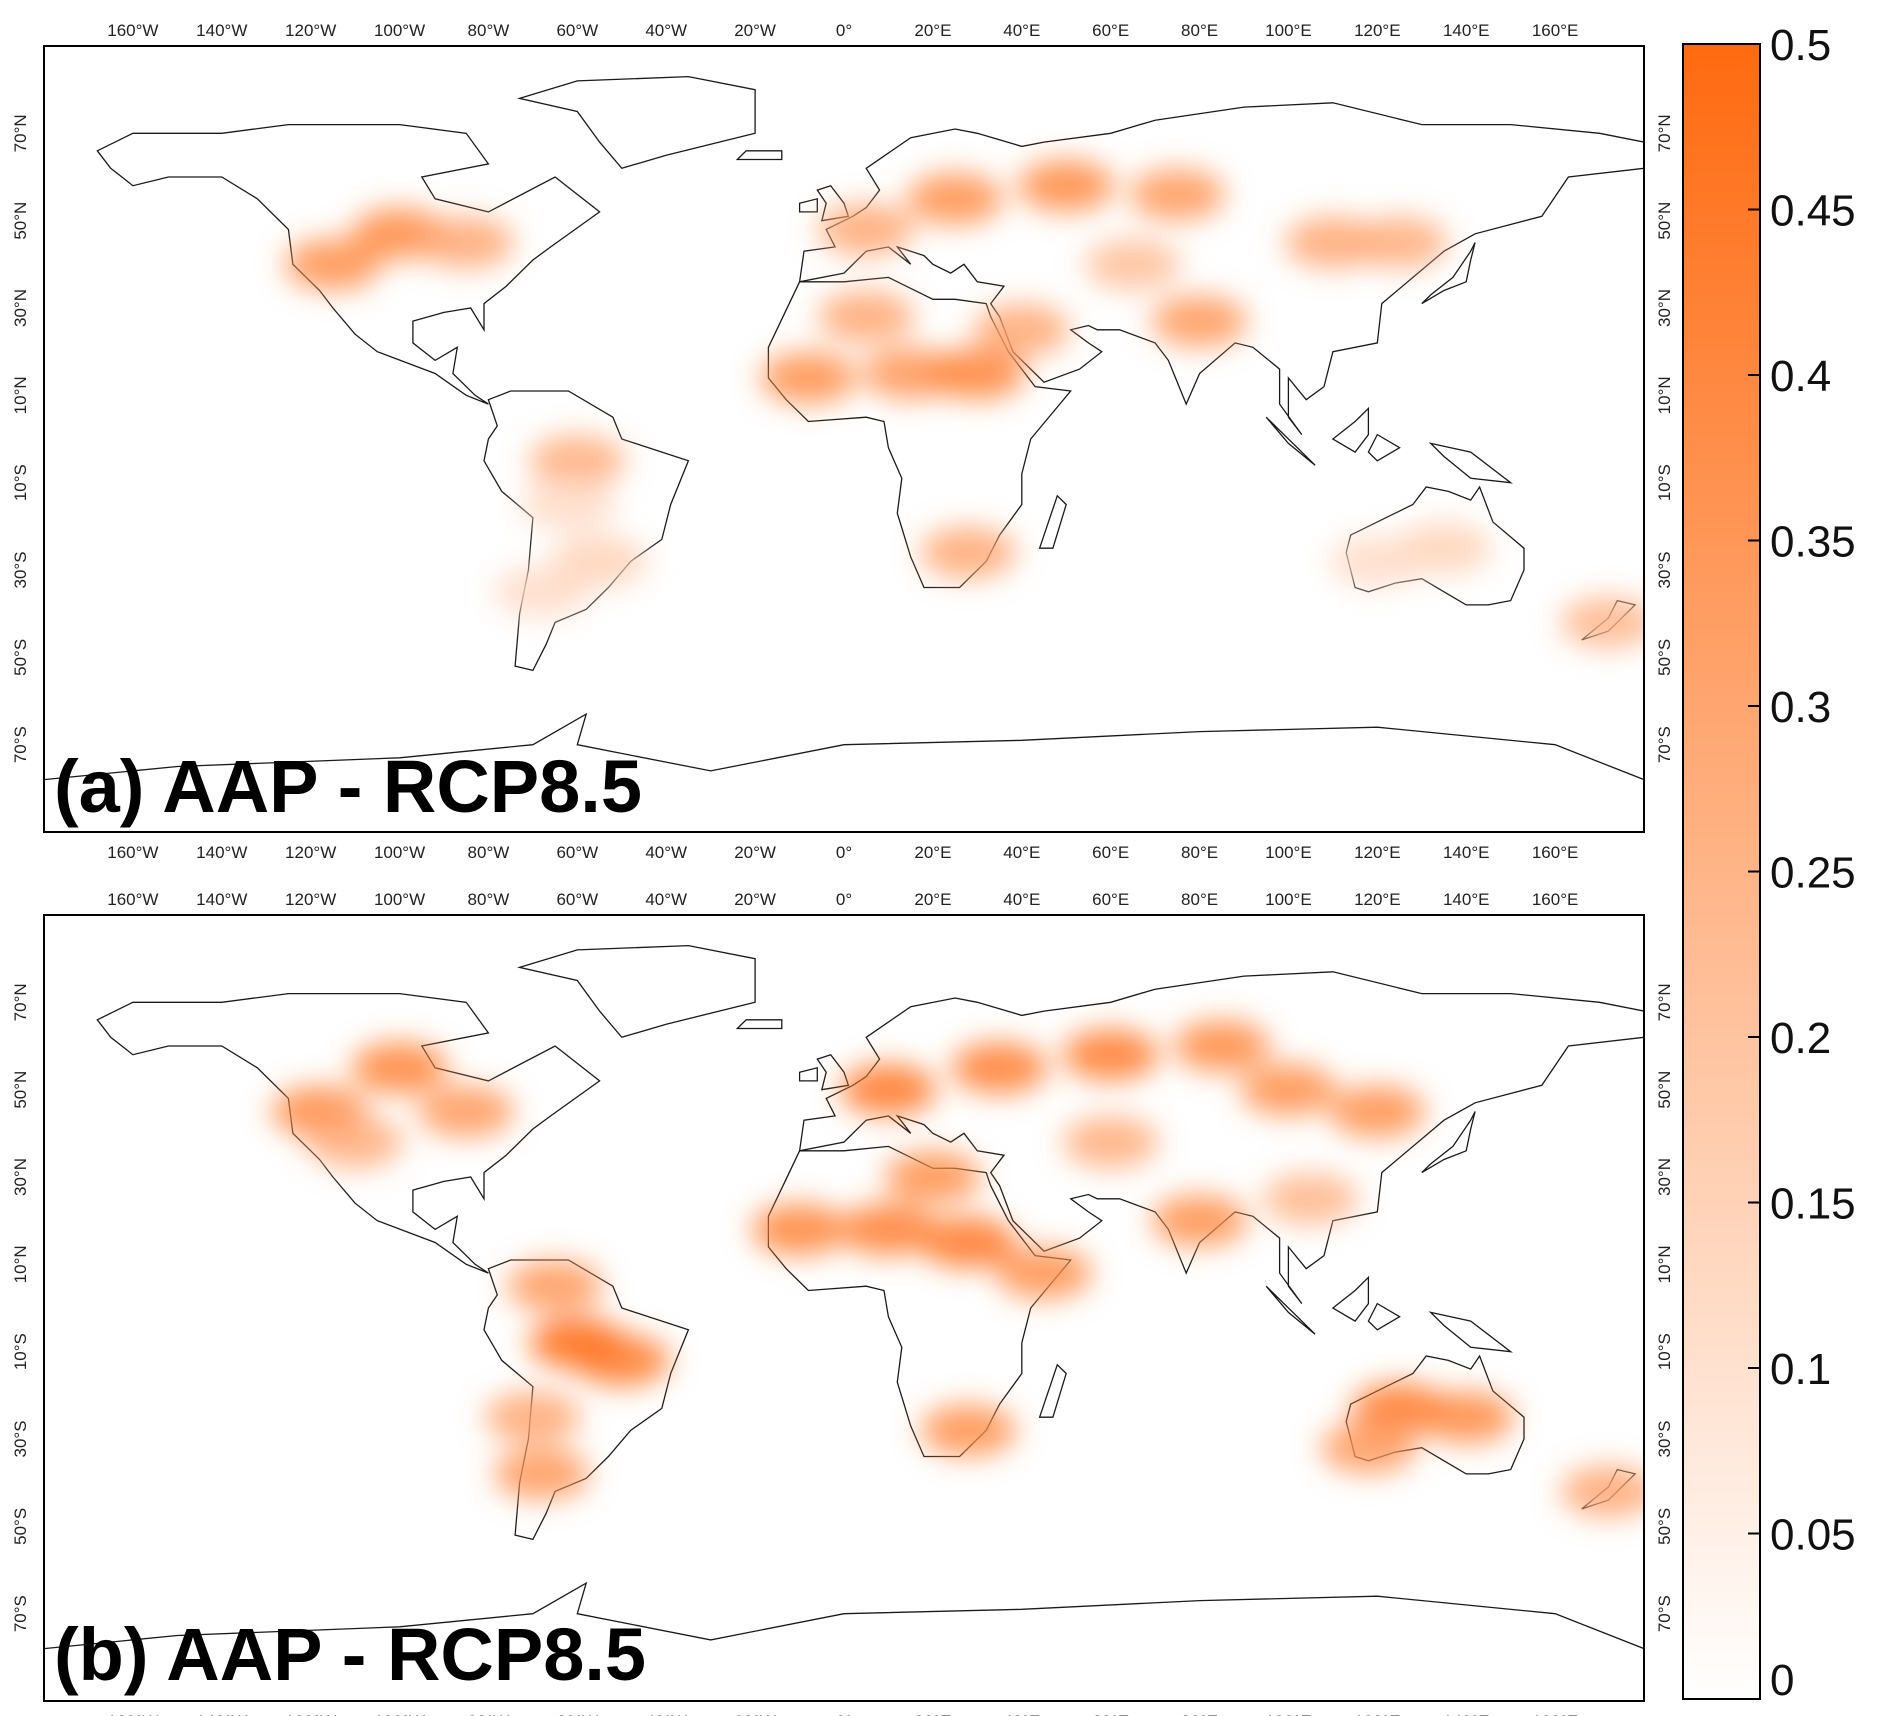  Describe the element at coordinates (20, 569) in the screenshot. I see `lat-tick-label: 30°S` at that location.